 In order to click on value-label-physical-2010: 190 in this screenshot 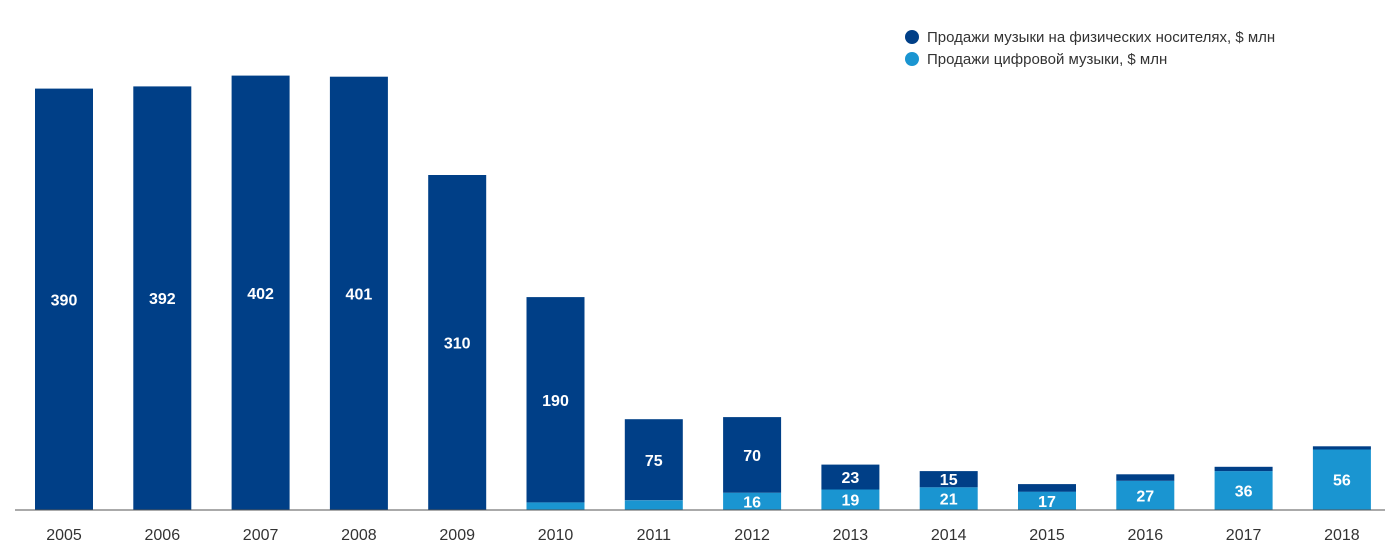, I will do `click(555, 401)`.